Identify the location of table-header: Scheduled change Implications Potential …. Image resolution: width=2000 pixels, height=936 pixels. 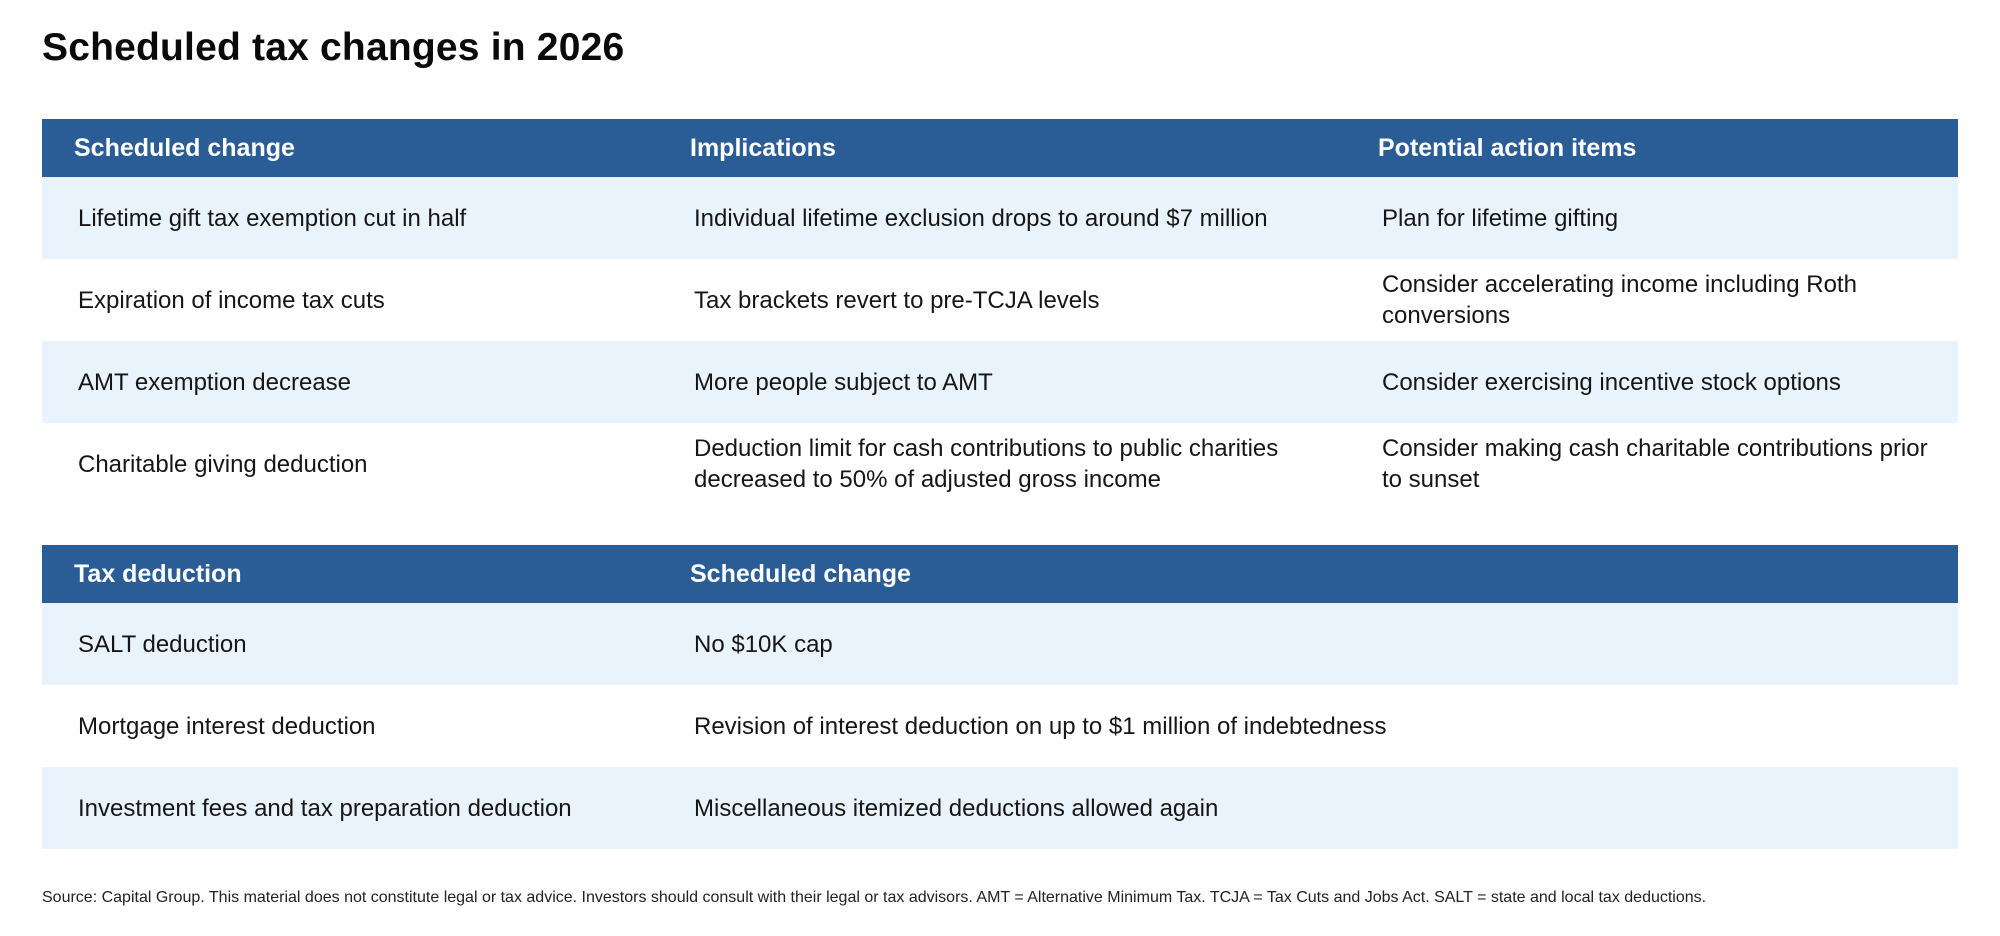
(1000, 148).